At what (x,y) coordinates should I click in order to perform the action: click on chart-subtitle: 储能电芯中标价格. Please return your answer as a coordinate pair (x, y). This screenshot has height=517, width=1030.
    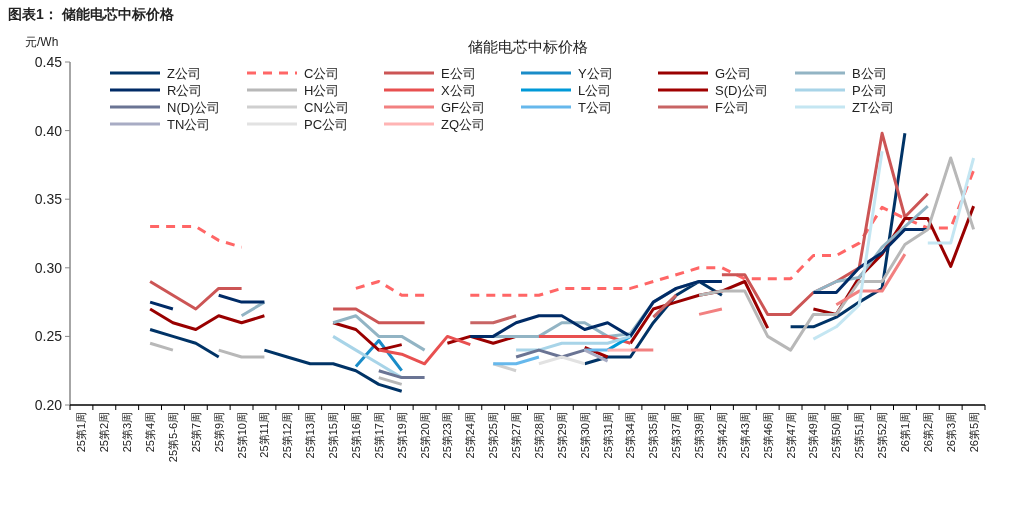
    Looking at the image, I should click on (527, 46).